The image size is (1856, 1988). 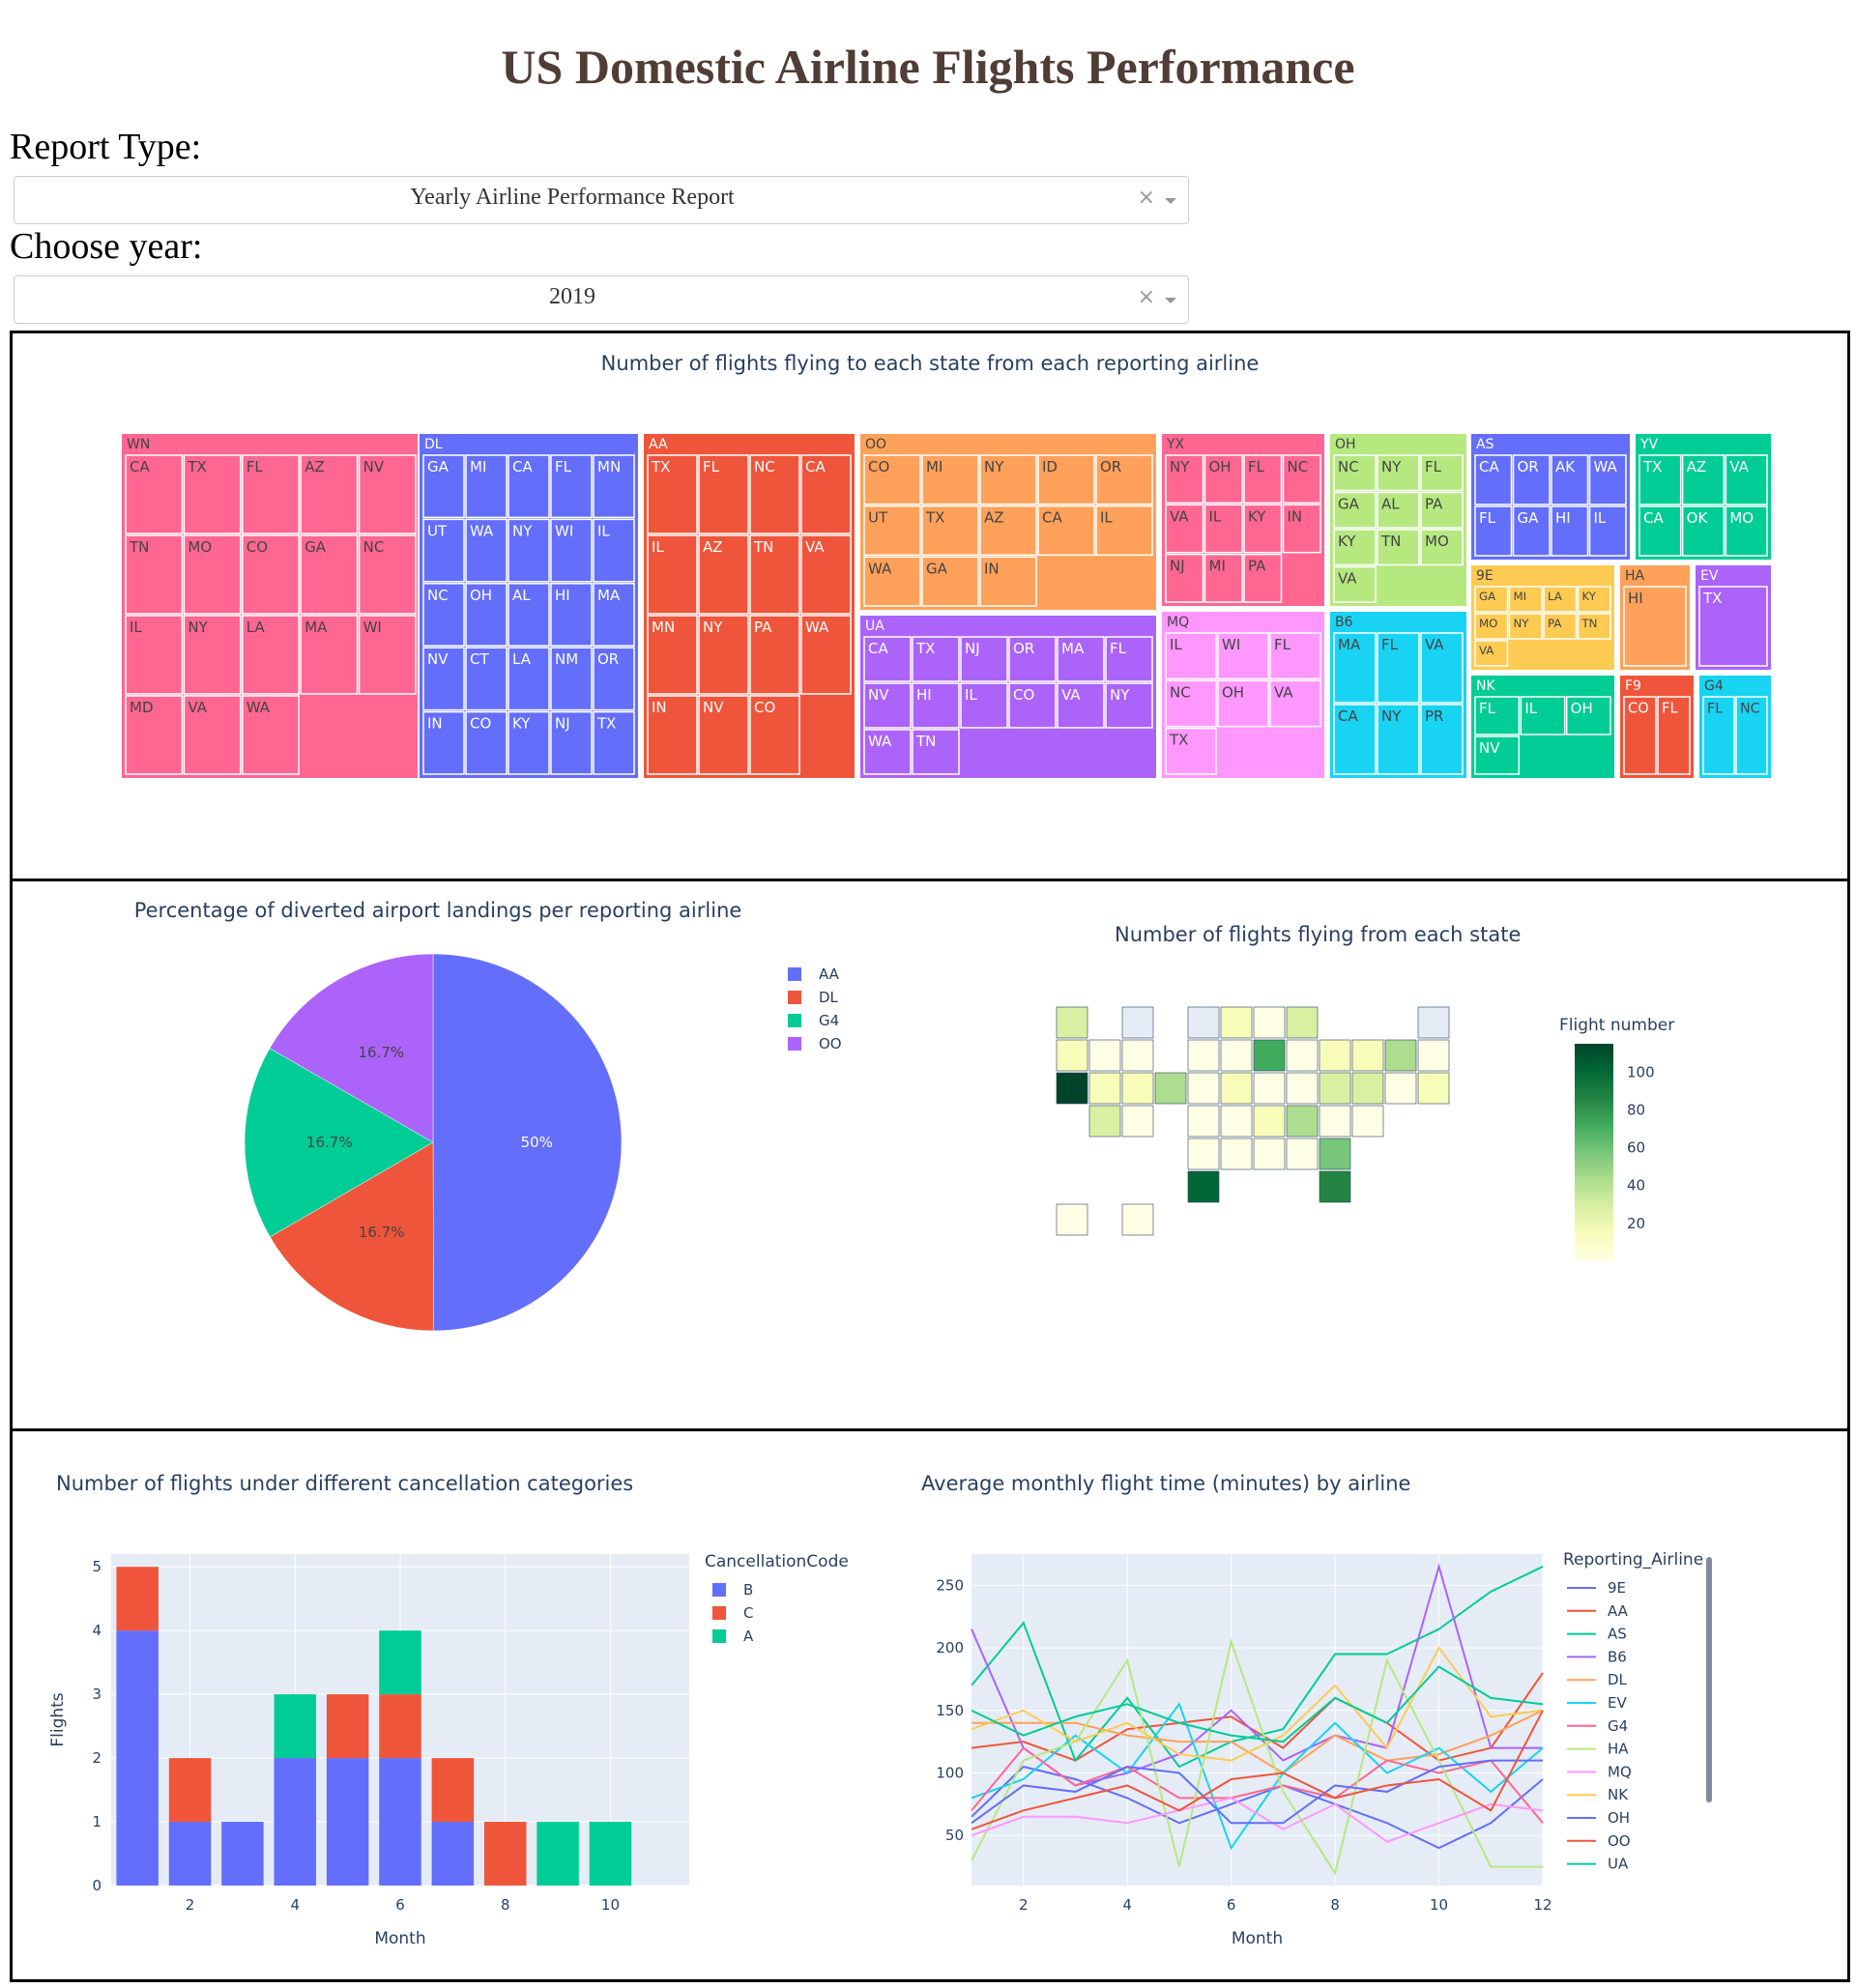 I want to click on line-series-ev, so click(x=1258, y=1776).